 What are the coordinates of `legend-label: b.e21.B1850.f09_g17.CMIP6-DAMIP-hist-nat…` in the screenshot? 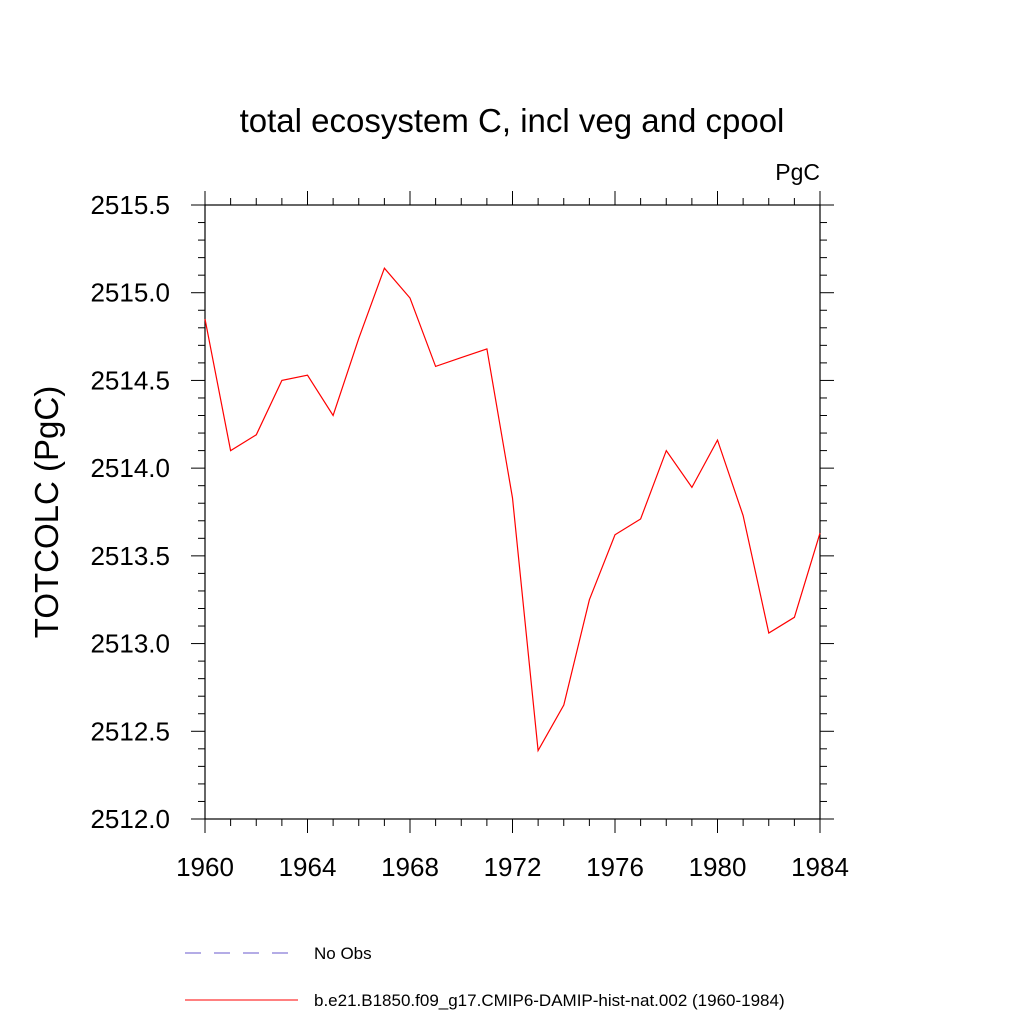 It's located at (549, 1000).